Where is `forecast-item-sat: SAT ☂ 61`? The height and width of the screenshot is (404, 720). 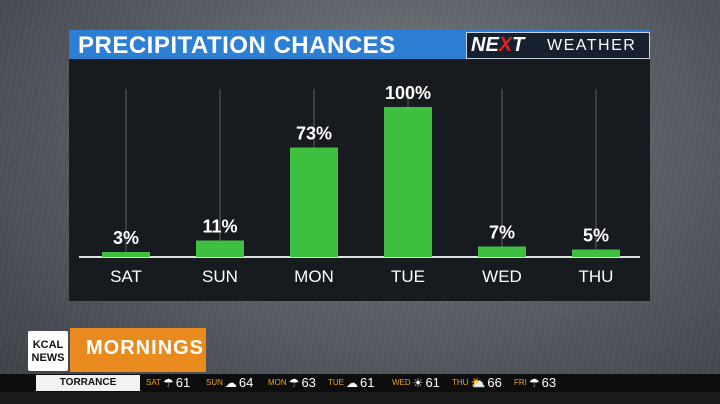 forecast-item-sat: SAT ☂ 61 is located at coordinates (168, 383).